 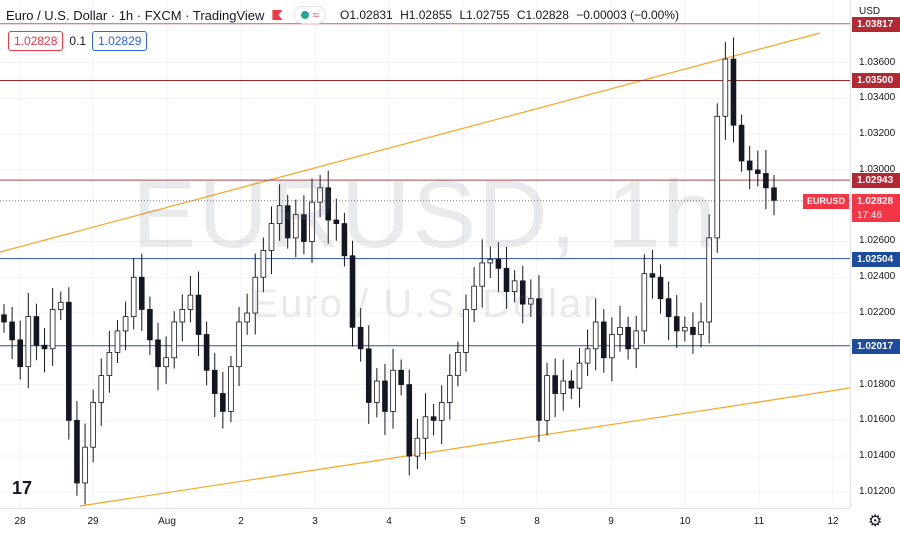 What do you see at coordinates (876, 259) in the screenshot?
I see `level-price-tag: 1.02504` at bounding box center [876, 259].